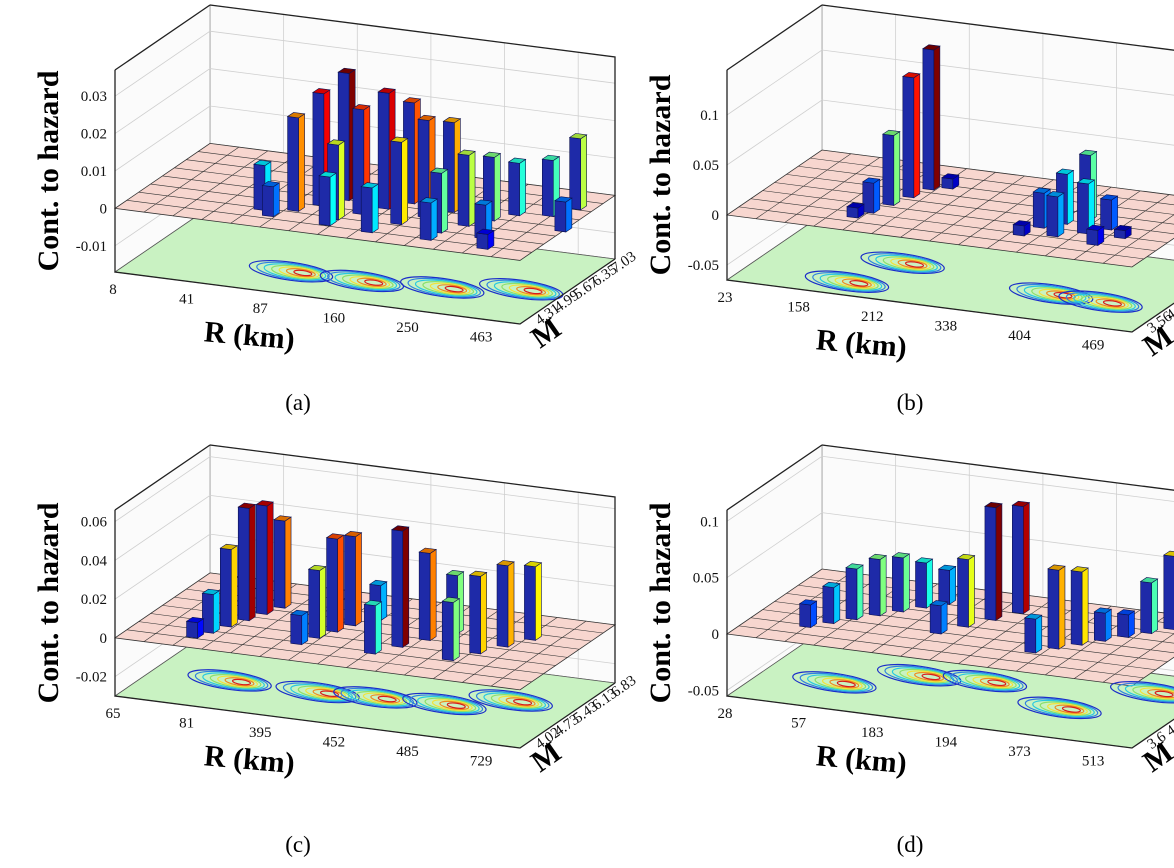 Image resolution: width=1174 pixels, height=868 pixels. What do you see at coordinates (725, 298) in the screenshot?
I see `r-tick-label: 23` at bounding box center [725, 298].